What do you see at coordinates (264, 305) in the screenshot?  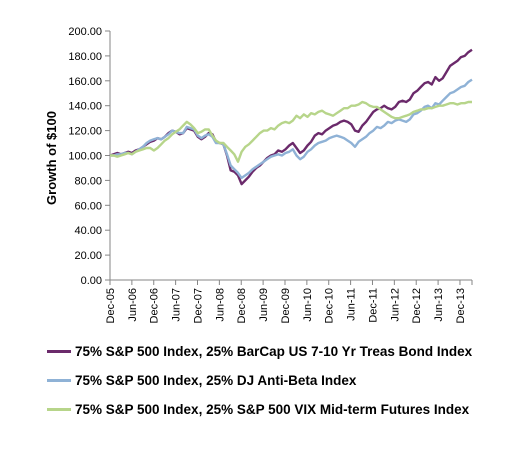 I see `x-tick-label: Jun-09` at bounding box center [264, 305].